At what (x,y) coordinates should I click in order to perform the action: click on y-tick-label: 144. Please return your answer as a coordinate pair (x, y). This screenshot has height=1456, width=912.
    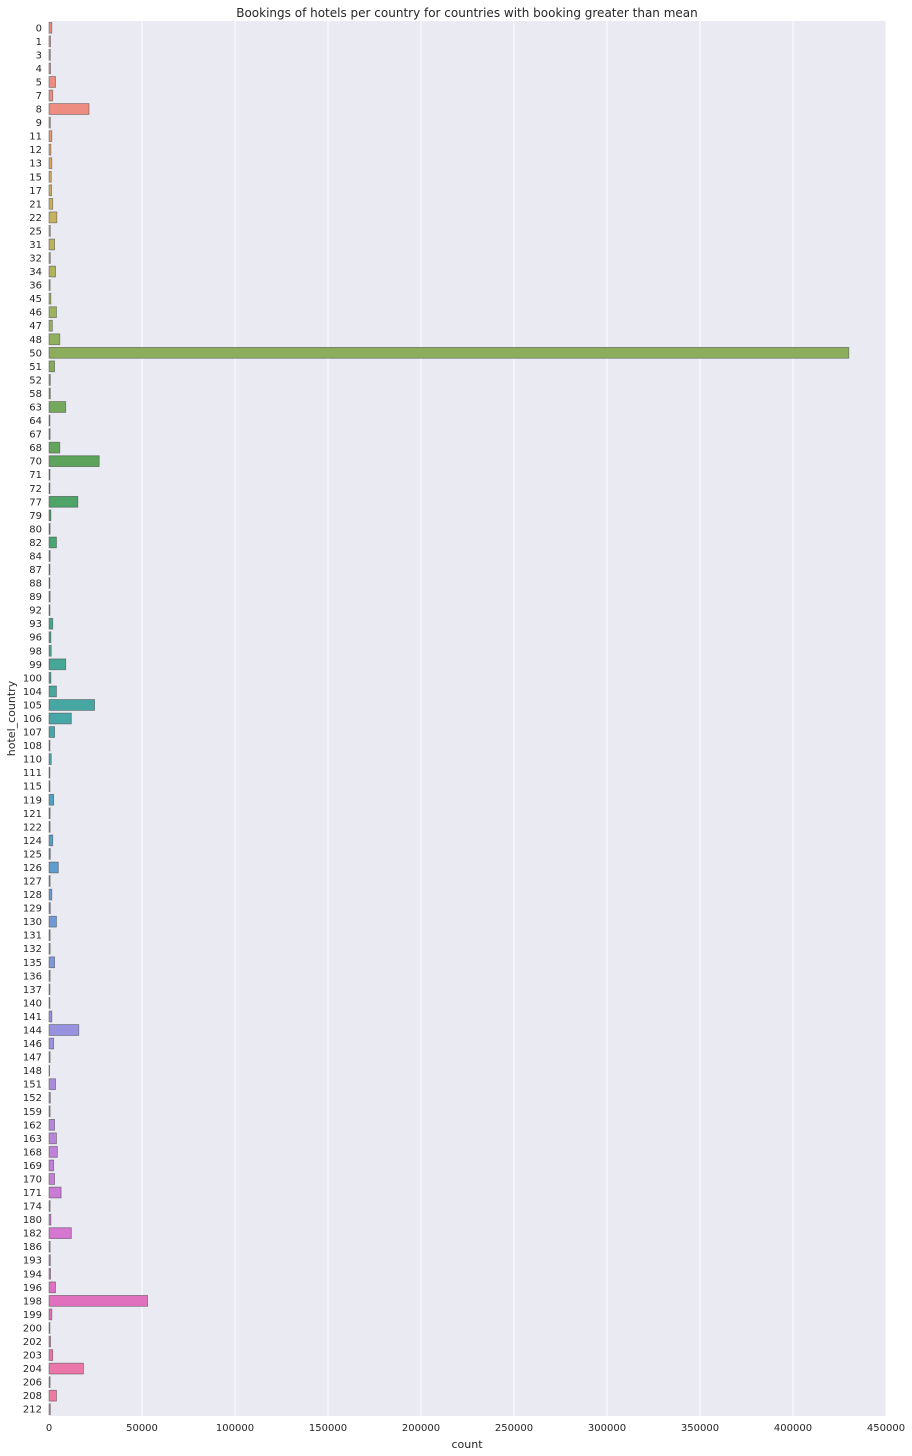
    Looking at the image, I should click on (32, 1031).